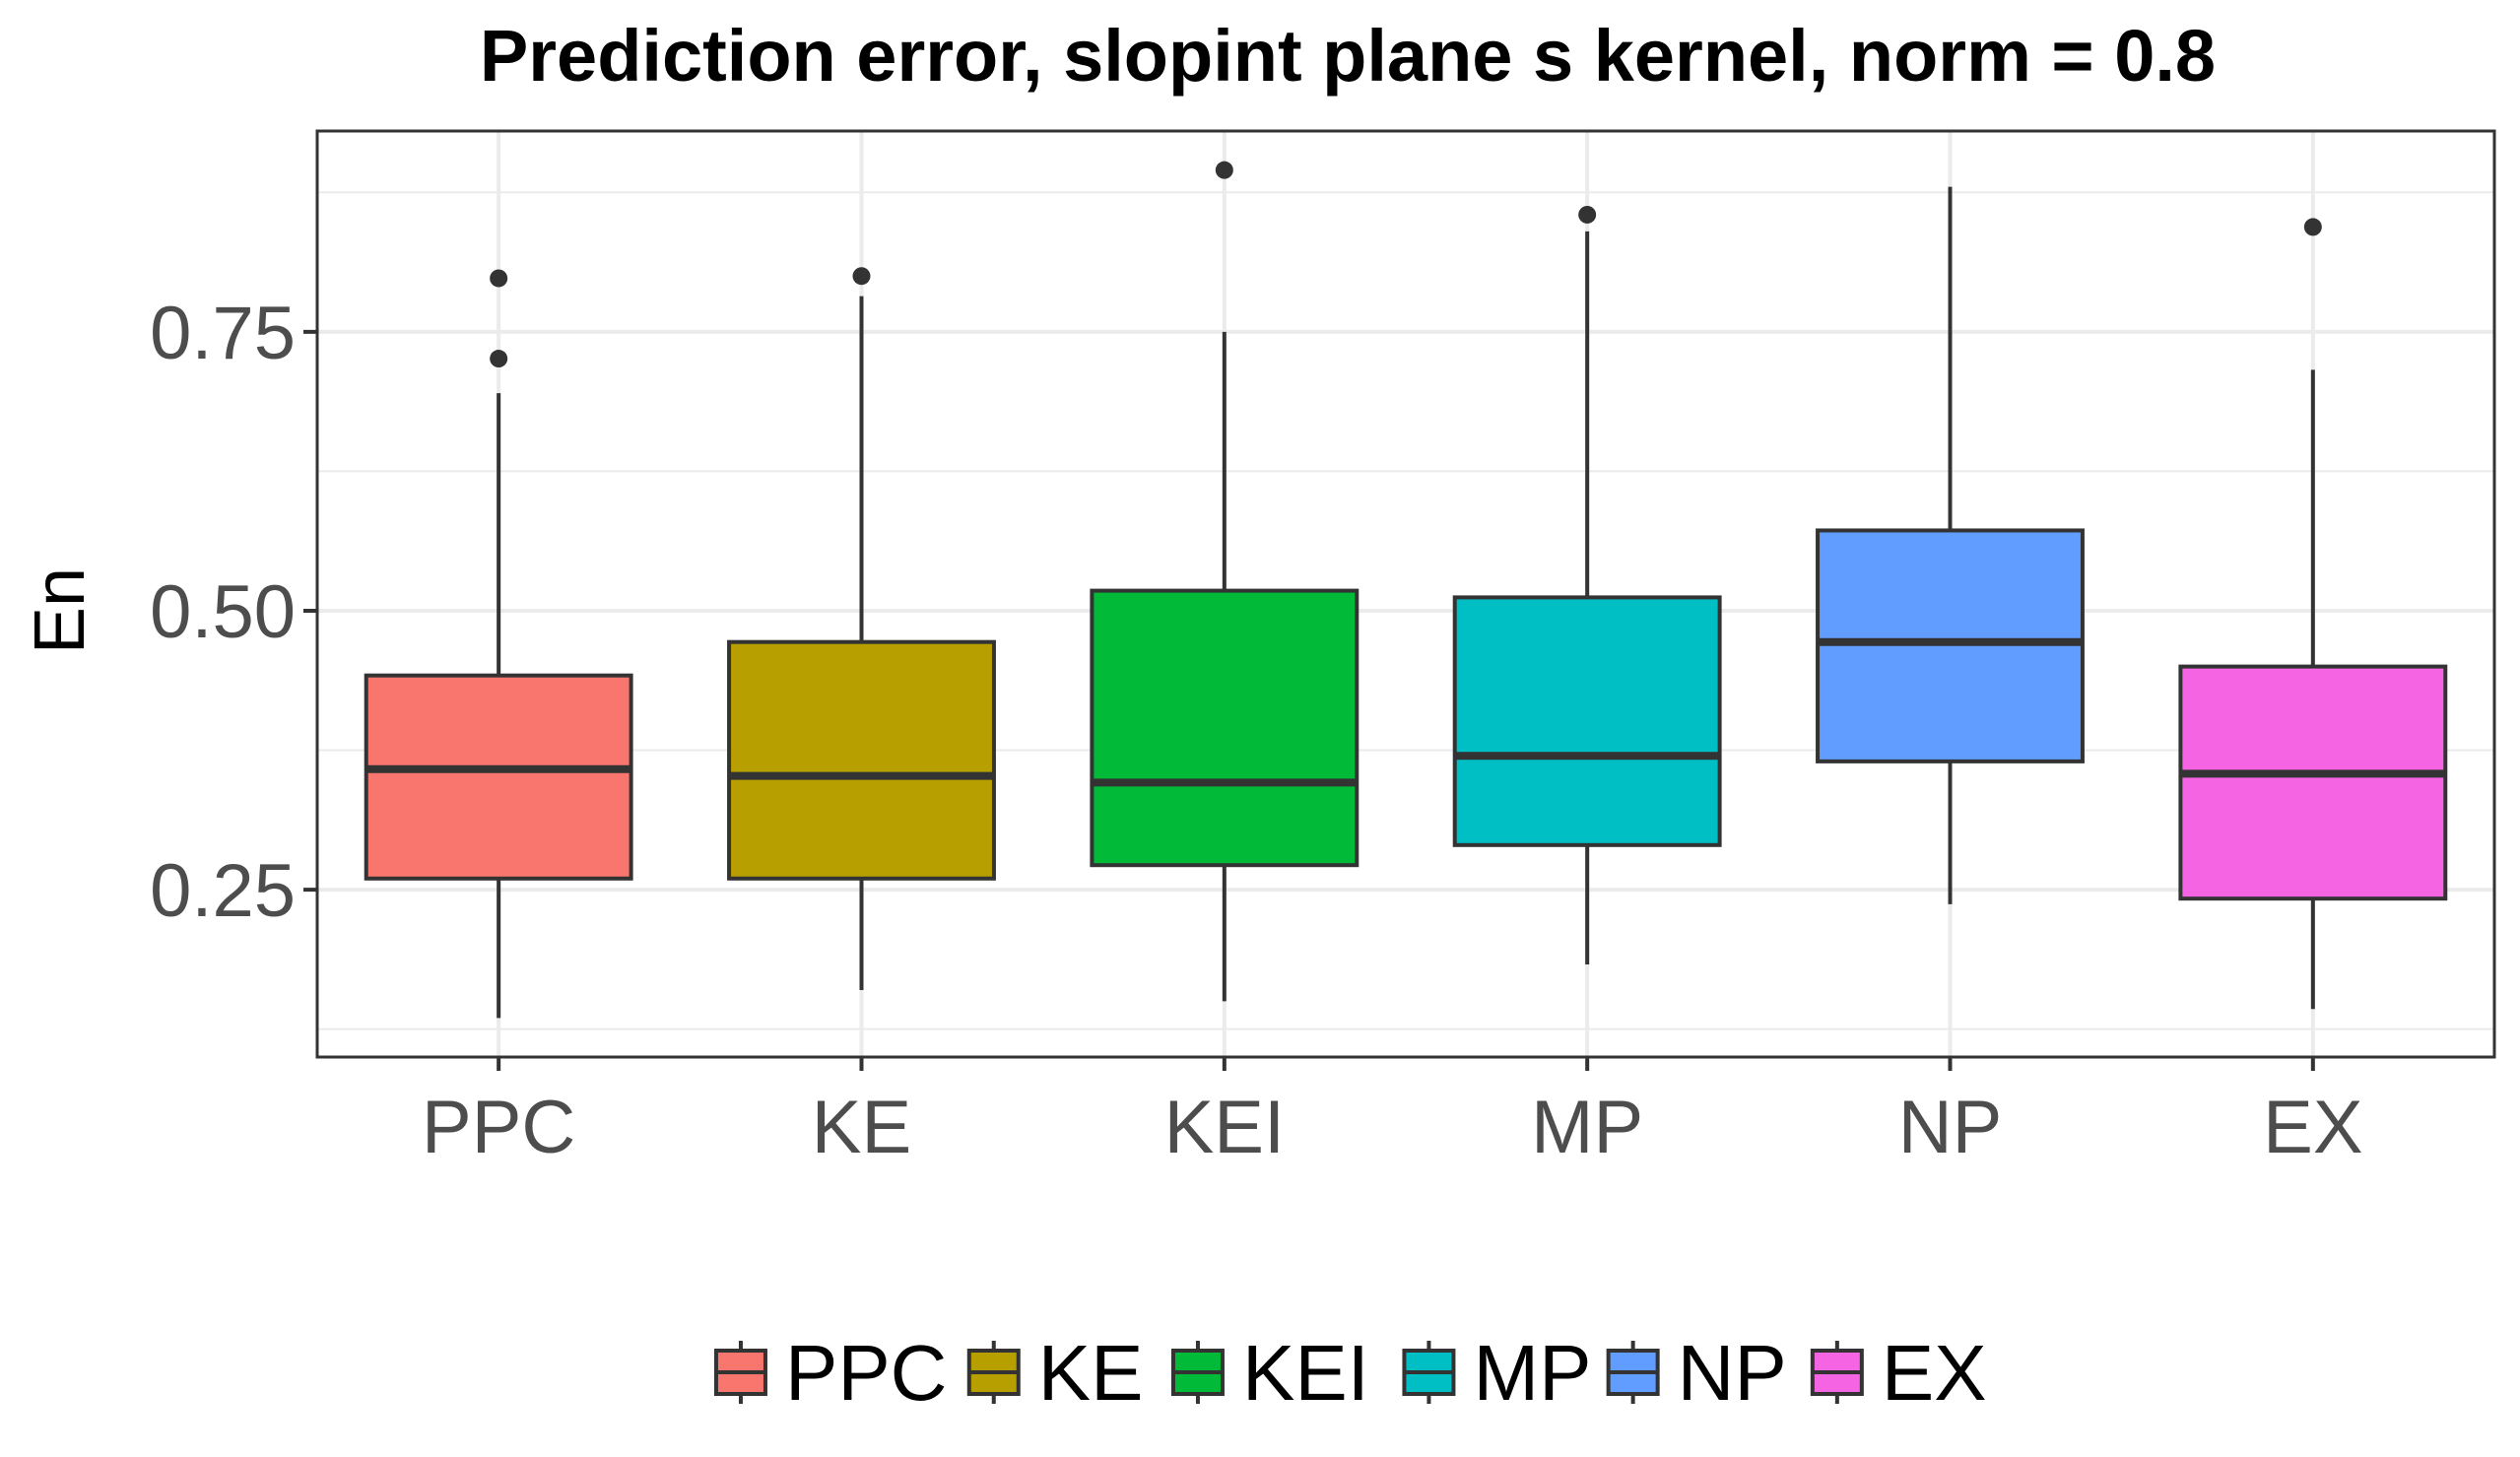 Image resolution: width=2520 pixels, height=1457 pixels. I want to click on y-axis-label: En, so click(60, 610).